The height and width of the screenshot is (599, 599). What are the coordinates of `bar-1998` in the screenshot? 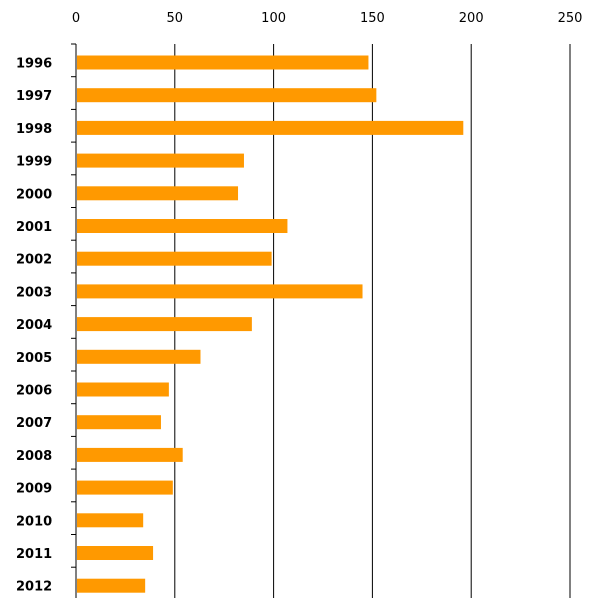 It's located at (270, 127).